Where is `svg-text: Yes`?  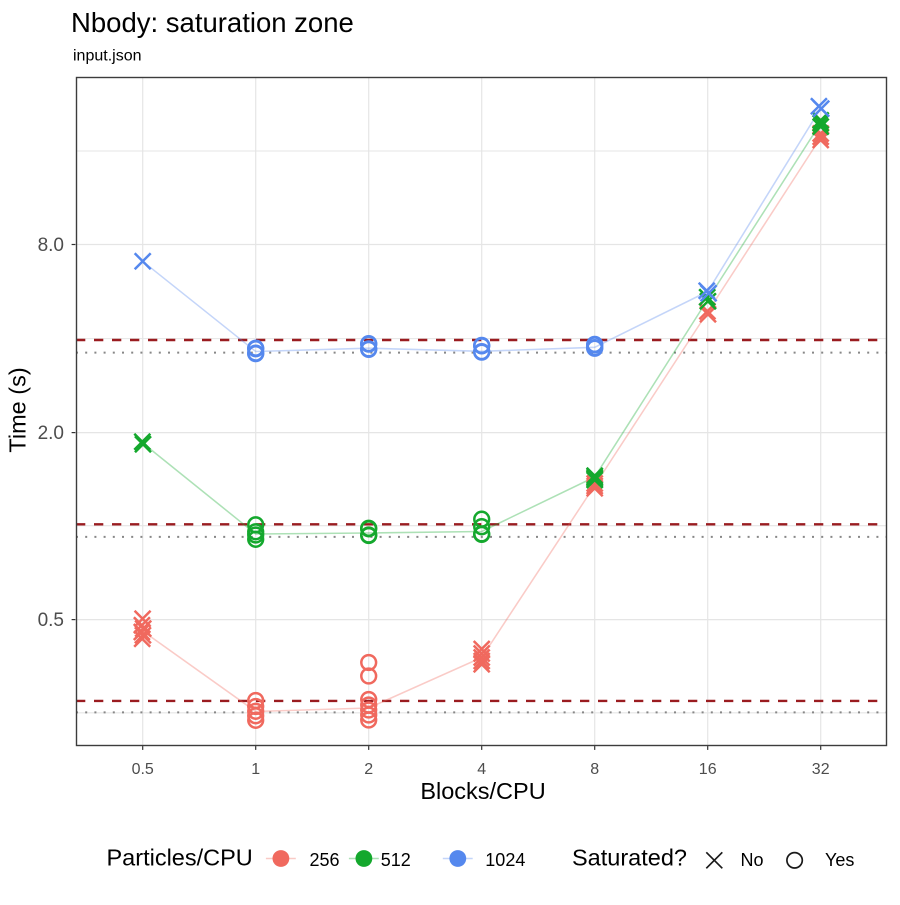 svg-text: Yes is located at coordinates (839, 860).